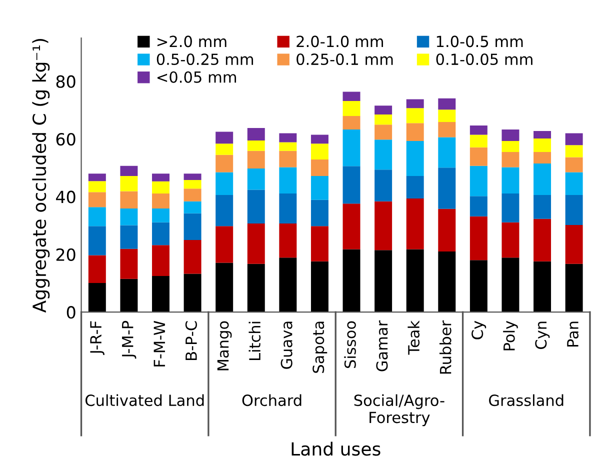 The image size is (602, 470). Describe the element at coordinates (129, 339) in the screenshot. I see `x-tick-label: J-M-P` at that location.